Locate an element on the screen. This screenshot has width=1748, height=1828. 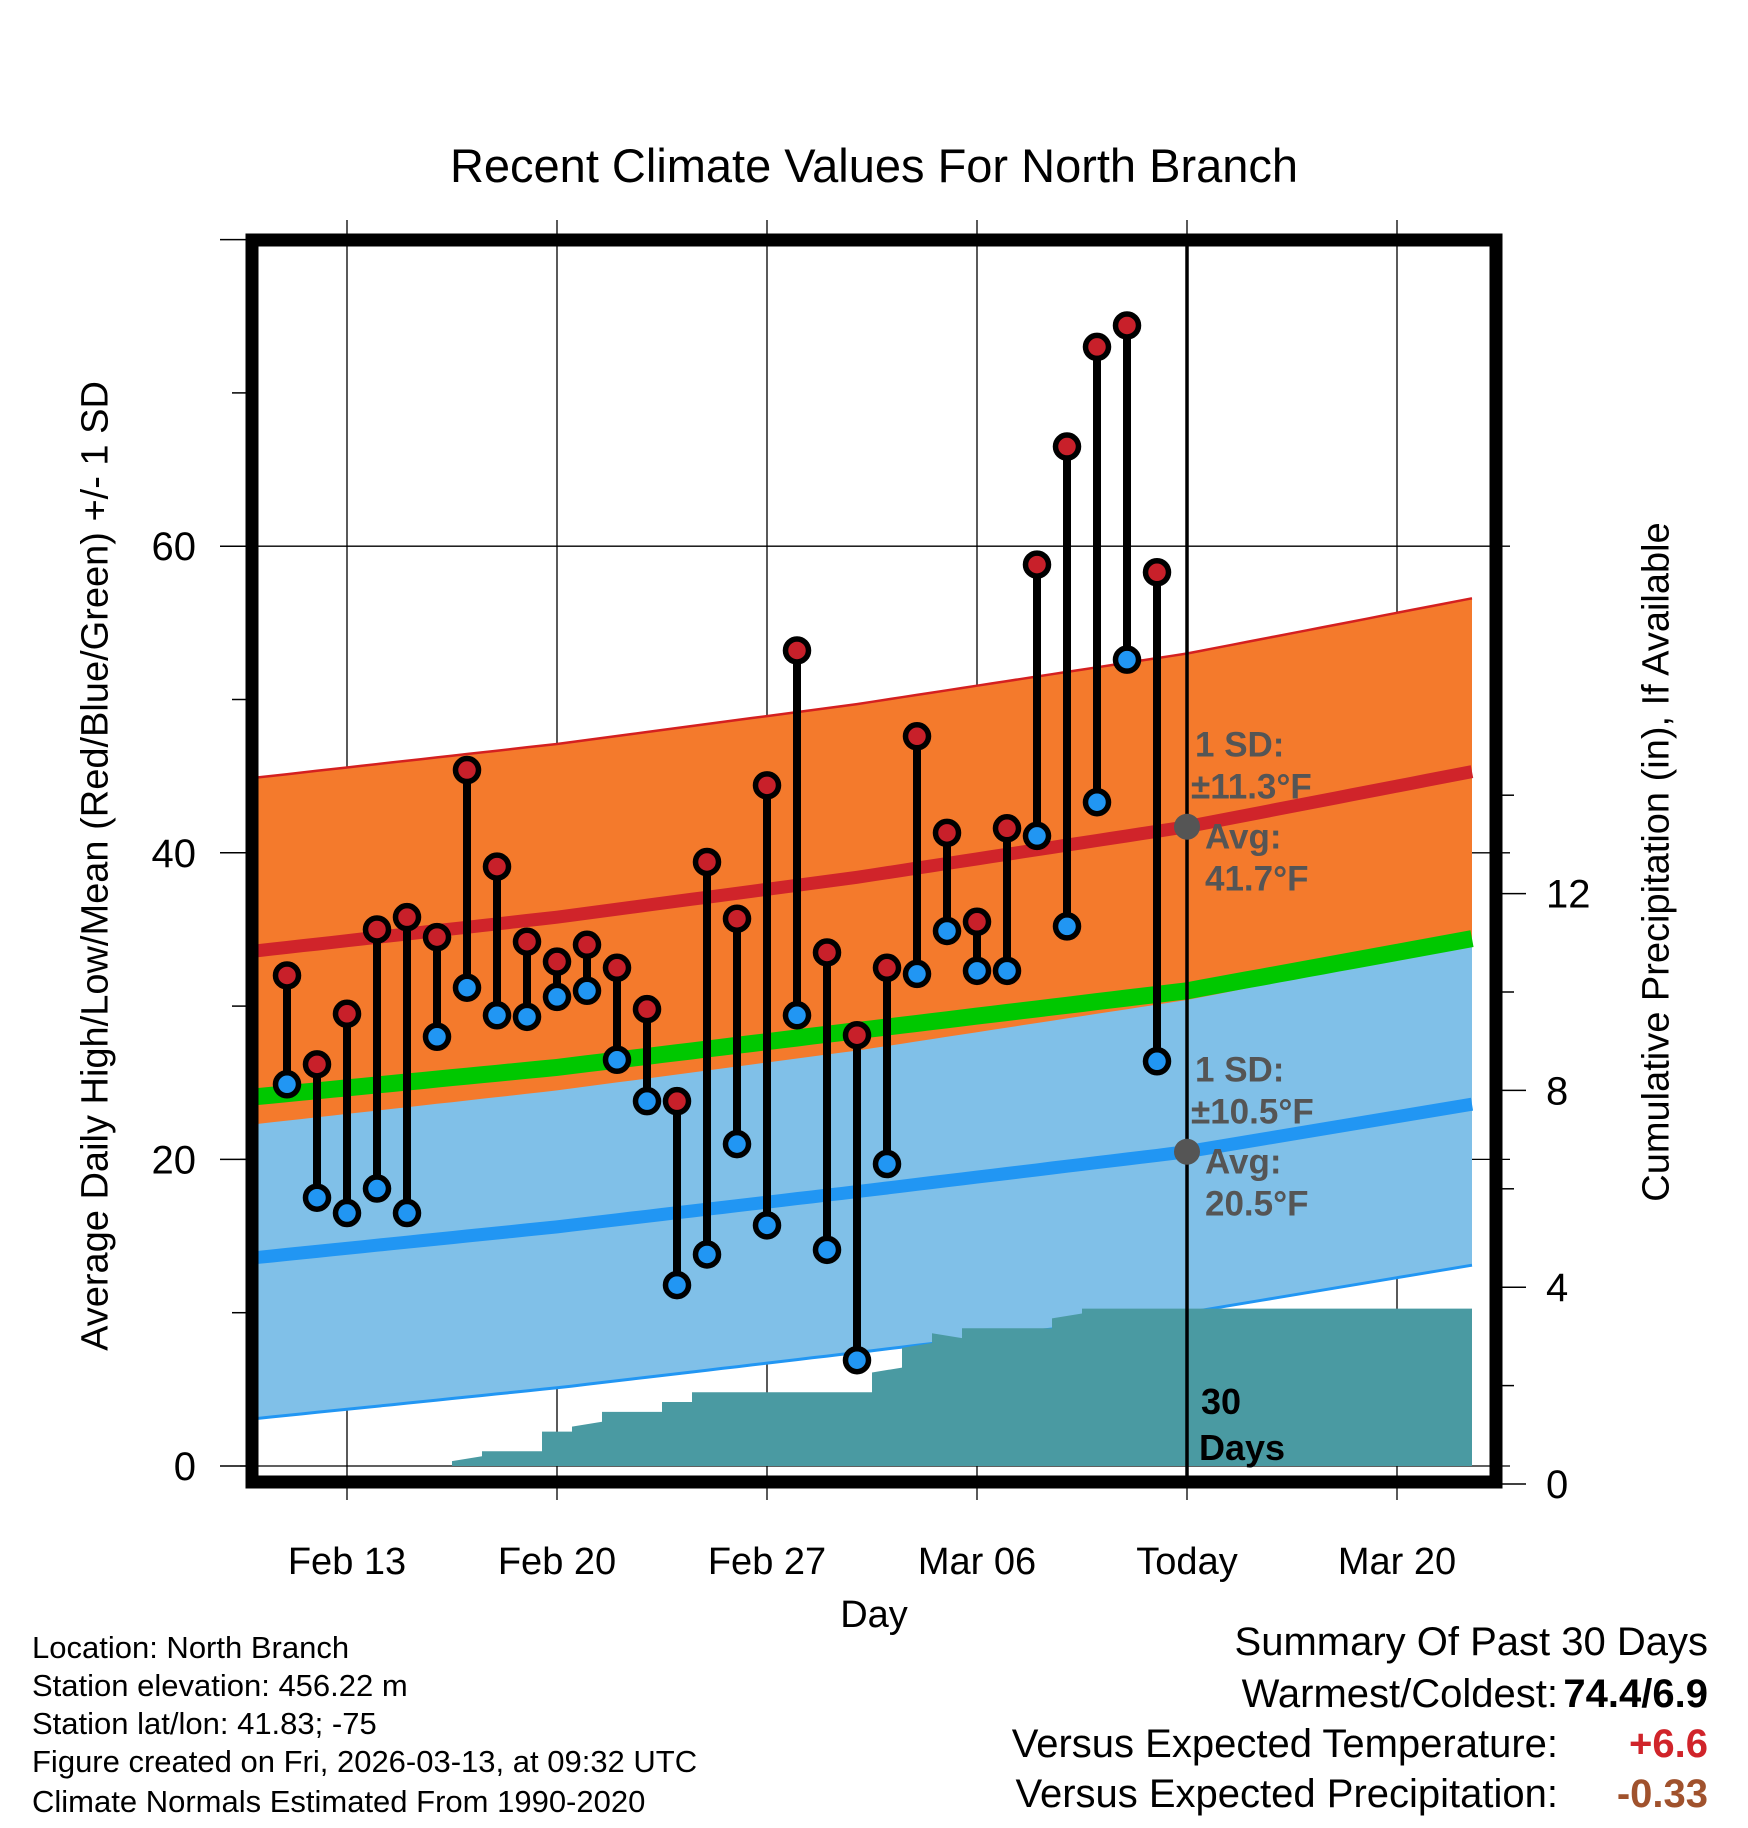
info-elevation: Station elevation: 456.22 m is located at coordinates (220, 1685).